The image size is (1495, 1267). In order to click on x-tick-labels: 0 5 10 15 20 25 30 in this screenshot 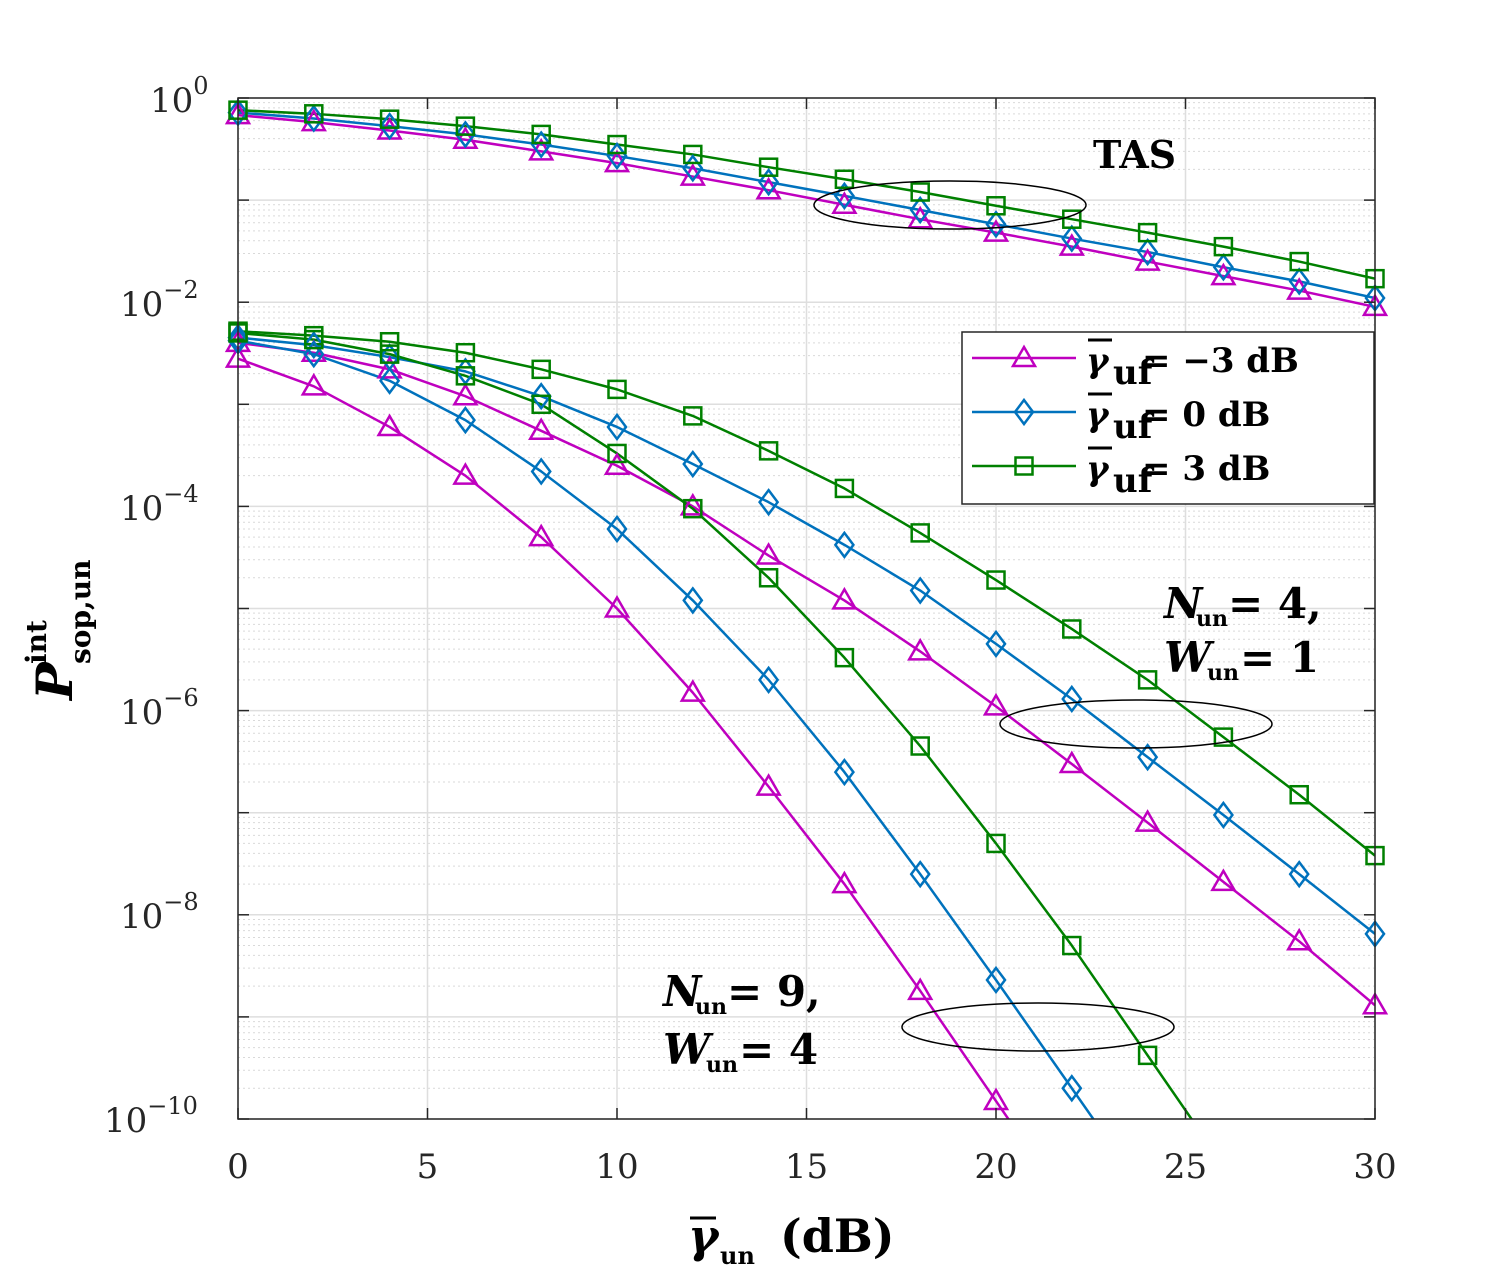, I will do `click(811, 1167)`.